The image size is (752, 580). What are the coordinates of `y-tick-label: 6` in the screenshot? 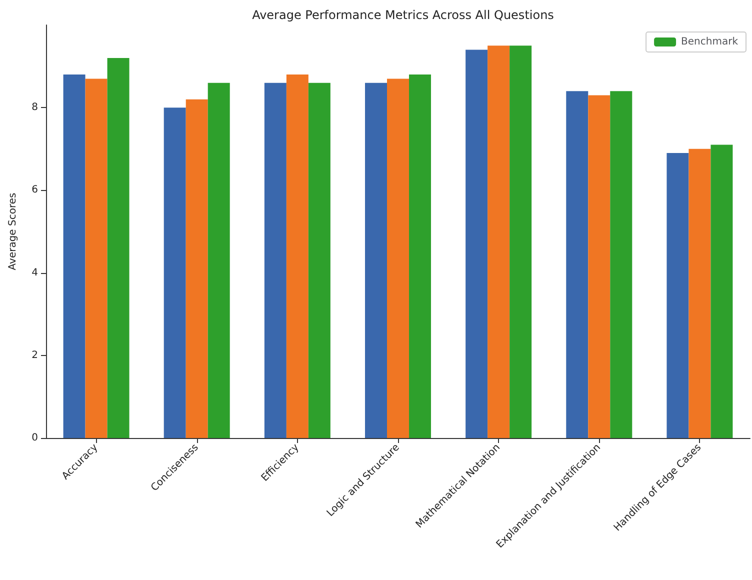 It's located at (35, 190).